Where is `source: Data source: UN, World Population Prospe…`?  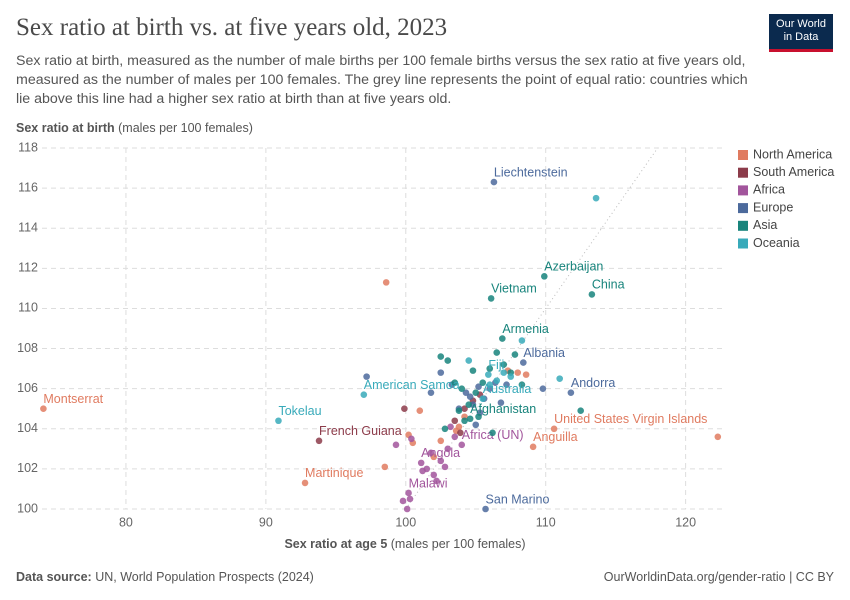 source: Data source: UN, World Population Prospe… is located at coordinates (165, 577).